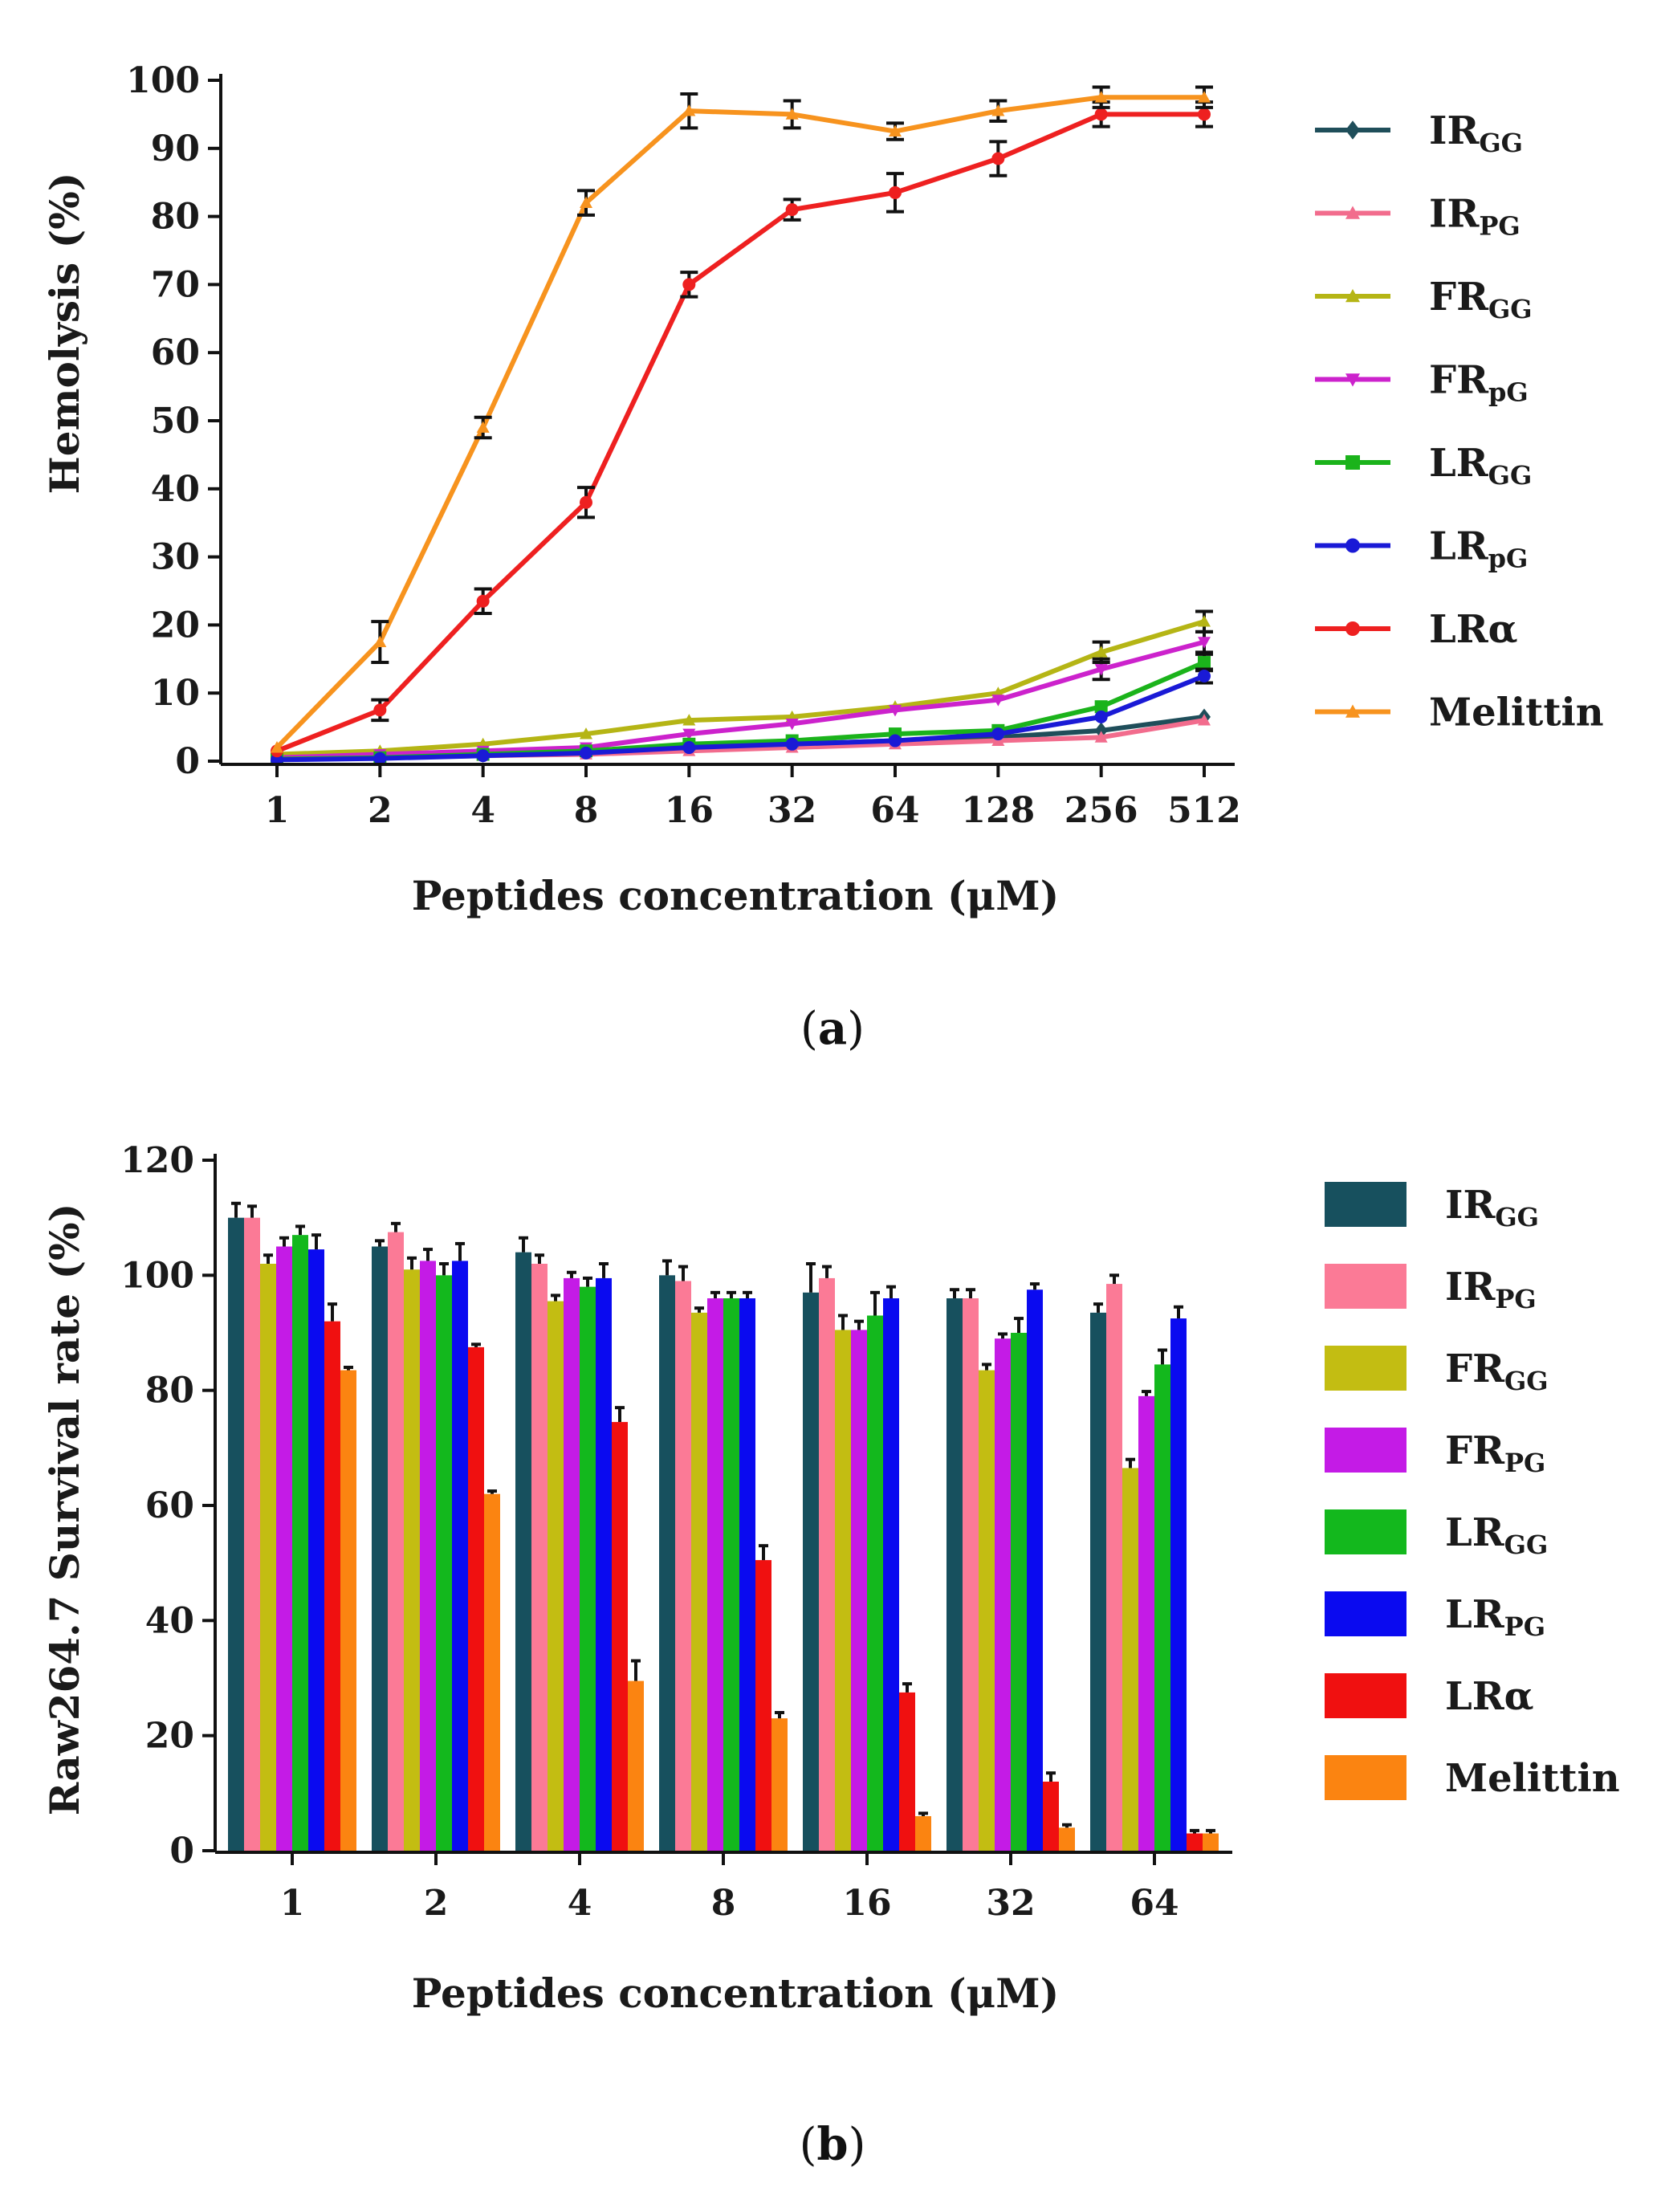 The height and width of the screenshot is (2212, 1665). What do you see at coordinates (1436, 1535) in the screenshot?
I see `legend-item-lrgg: LRGG` at bounding box center [1436, 1535].